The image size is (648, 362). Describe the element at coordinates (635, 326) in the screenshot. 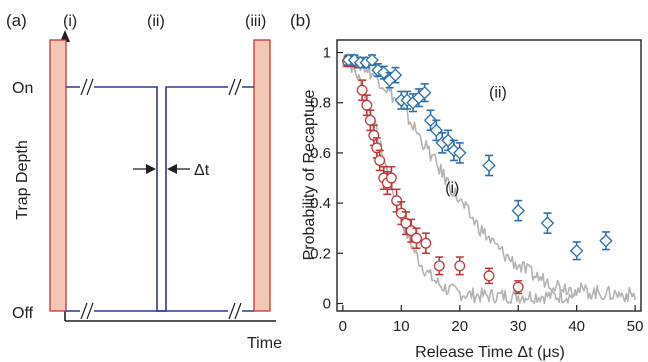

I see `x-tick-label: 50` at that location.